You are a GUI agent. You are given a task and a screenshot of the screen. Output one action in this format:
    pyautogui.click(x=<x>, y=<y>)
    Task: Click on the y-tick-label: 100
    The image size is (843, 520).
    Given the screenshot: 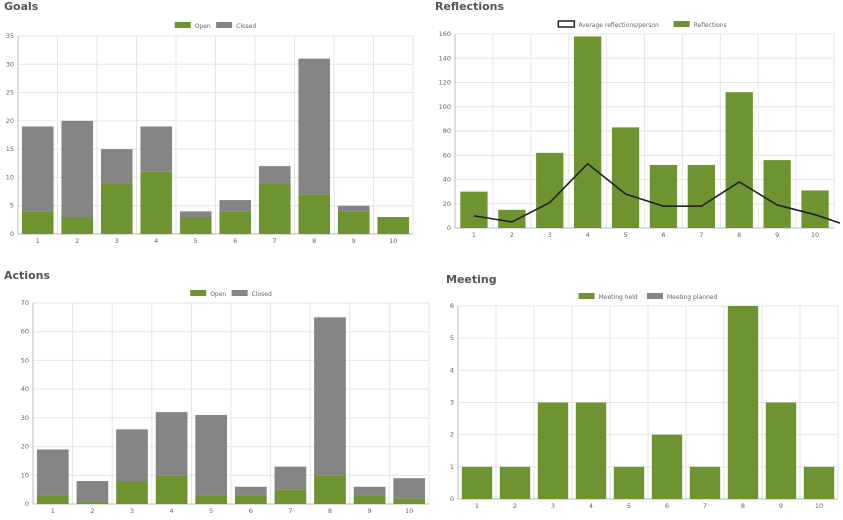 What is the action you would take?
    pyautogui.click(x=445, y=107)
    